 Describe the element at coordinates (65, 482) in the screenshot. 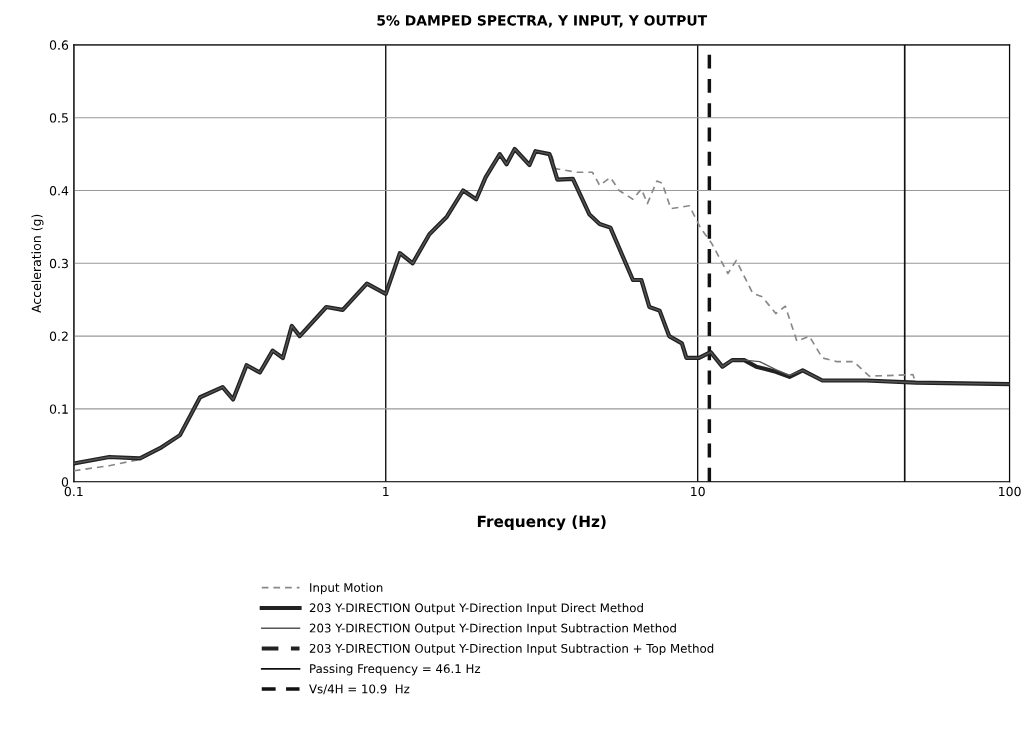

I see `y-tick-label: 0` at that location.